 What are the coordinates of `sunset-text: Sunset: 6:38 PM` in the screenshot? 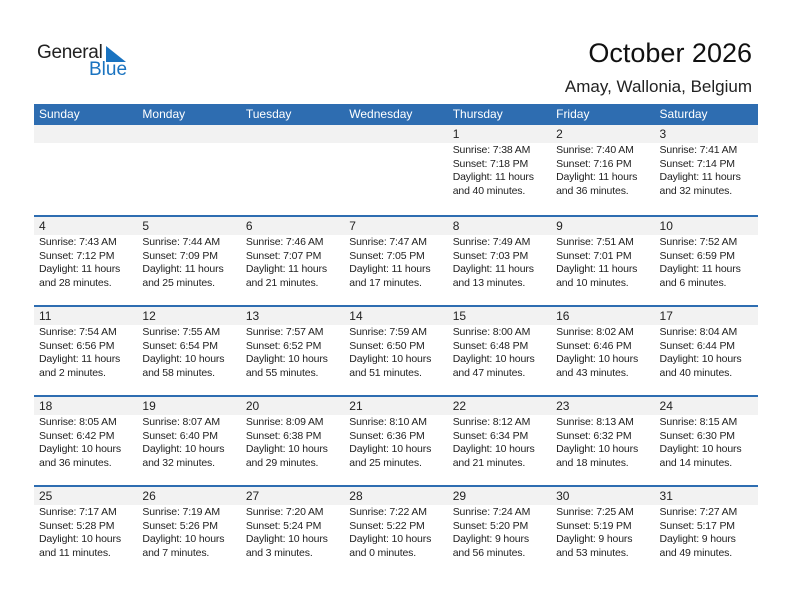 It's located at (283, 435).